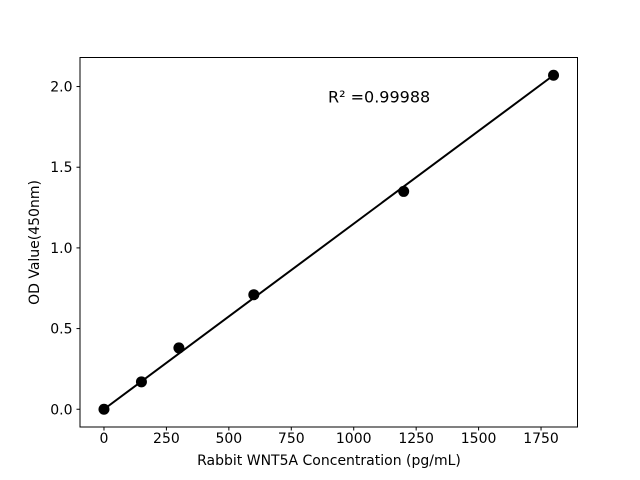 Image resolution: width=640 pixels, height=480 pixels. I want to click on x-tick-label: 0, so click(104, 439).